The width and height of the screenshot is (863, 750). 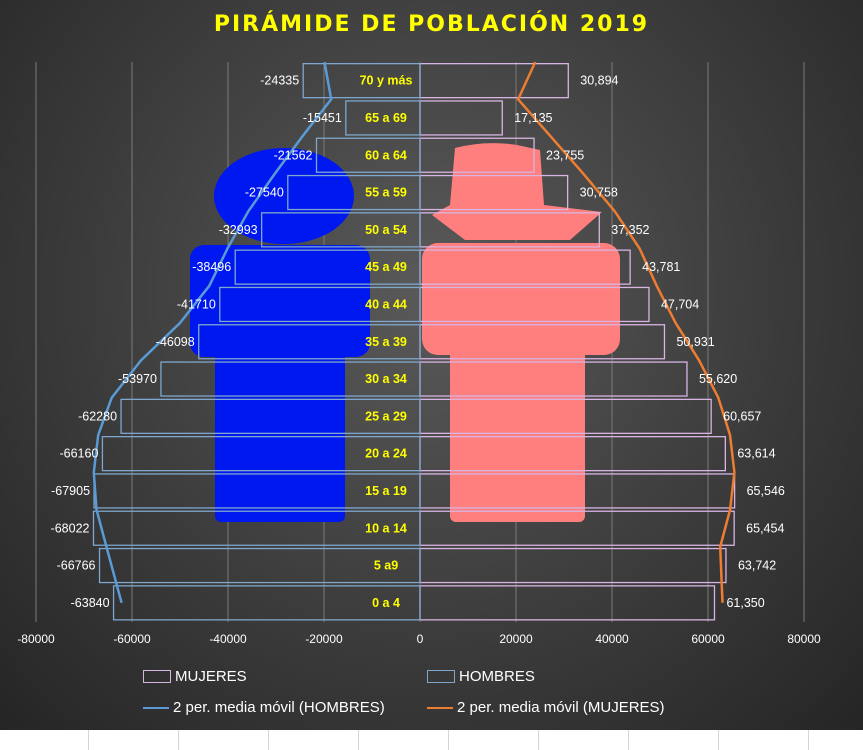 What do you see at coordinates (599, 193) in the screenshot?
I see `data-label-mujeres: 30,758` at bounding box center [599, 193].